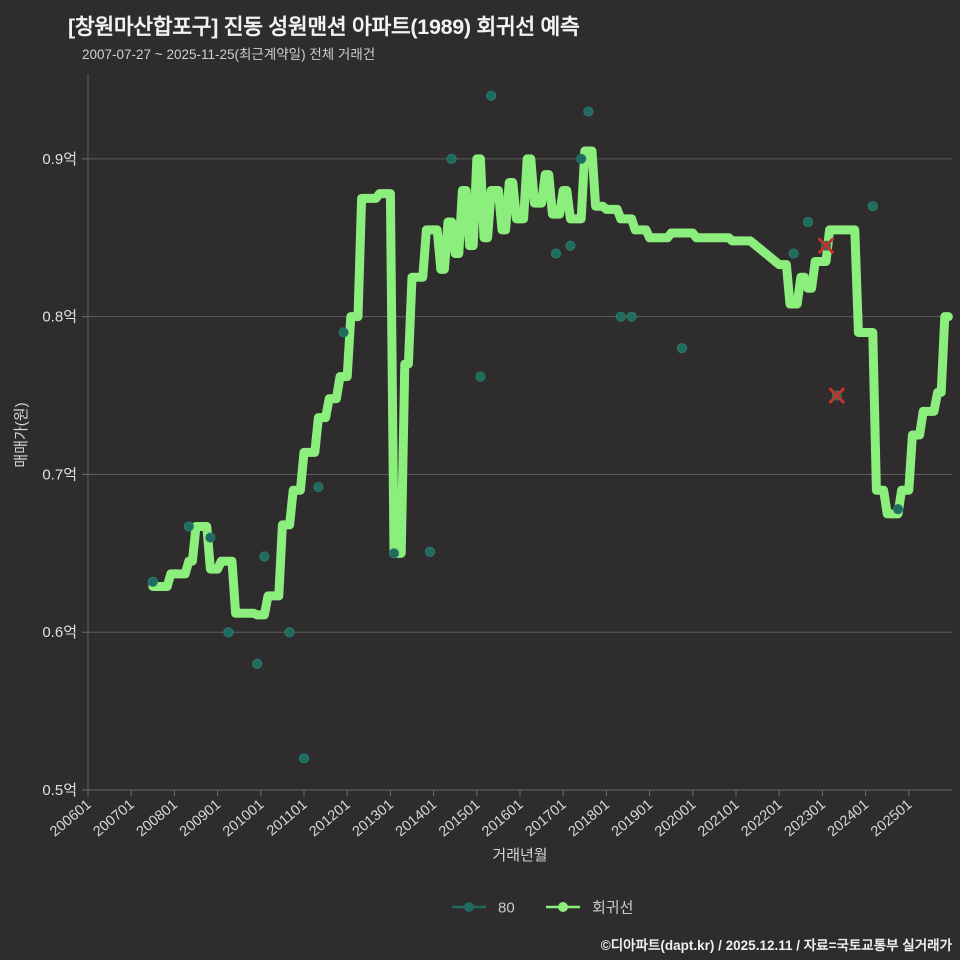 The image size is (960, 960). What do you see at coordinates (373, 818) in the screenshot?
I see `x-tick-label: 201301` at bounding box center [373, 818].